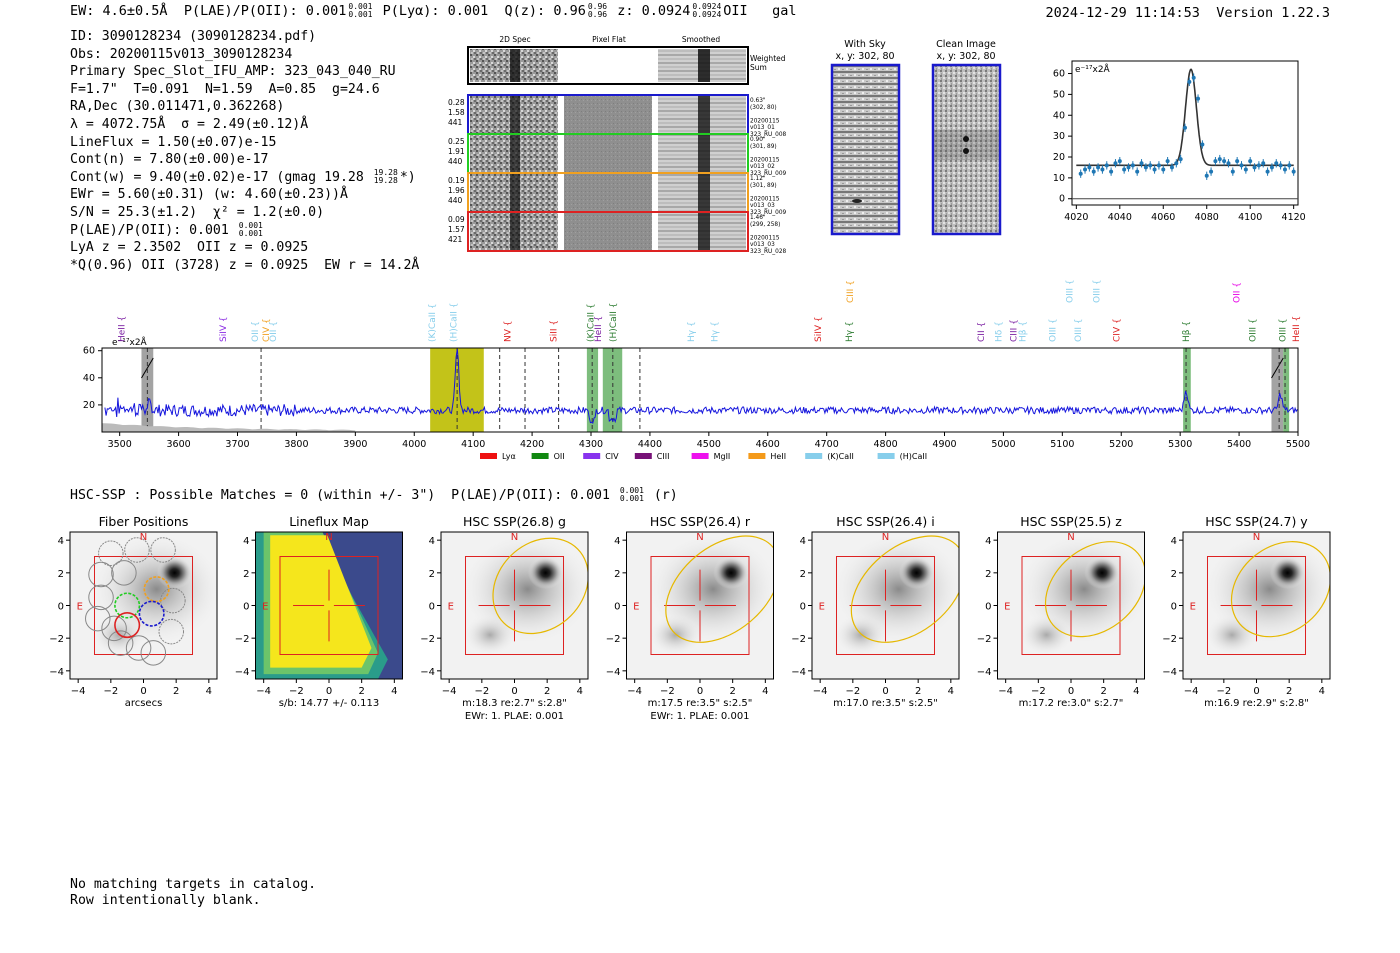  What do you see at coordinates (456, 151) in the screenshot?
I see `cutout-row-metric: 1.91` at bounding box center [456, 151].